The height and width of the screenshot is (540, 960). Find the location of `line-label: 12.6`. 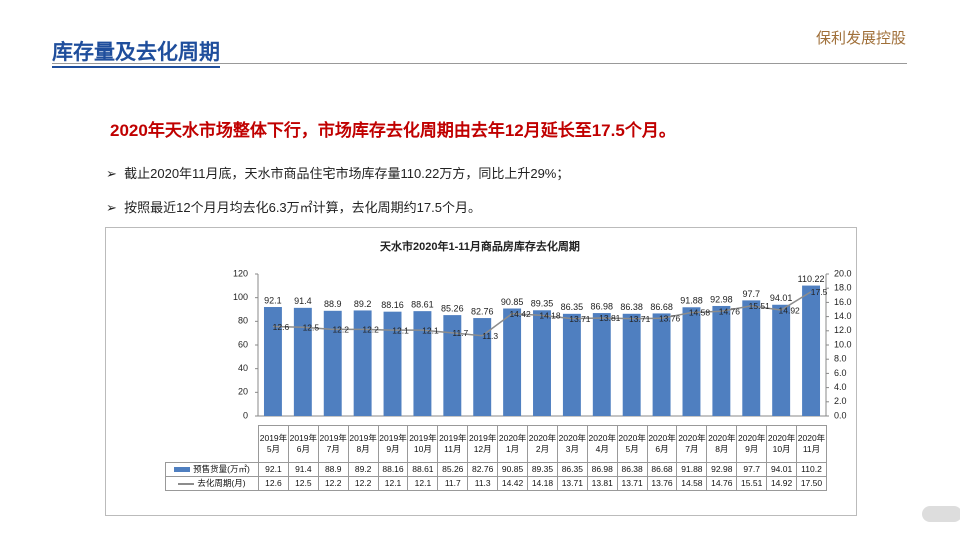

line-label: 12.6 is located at coordinates (281, 327).